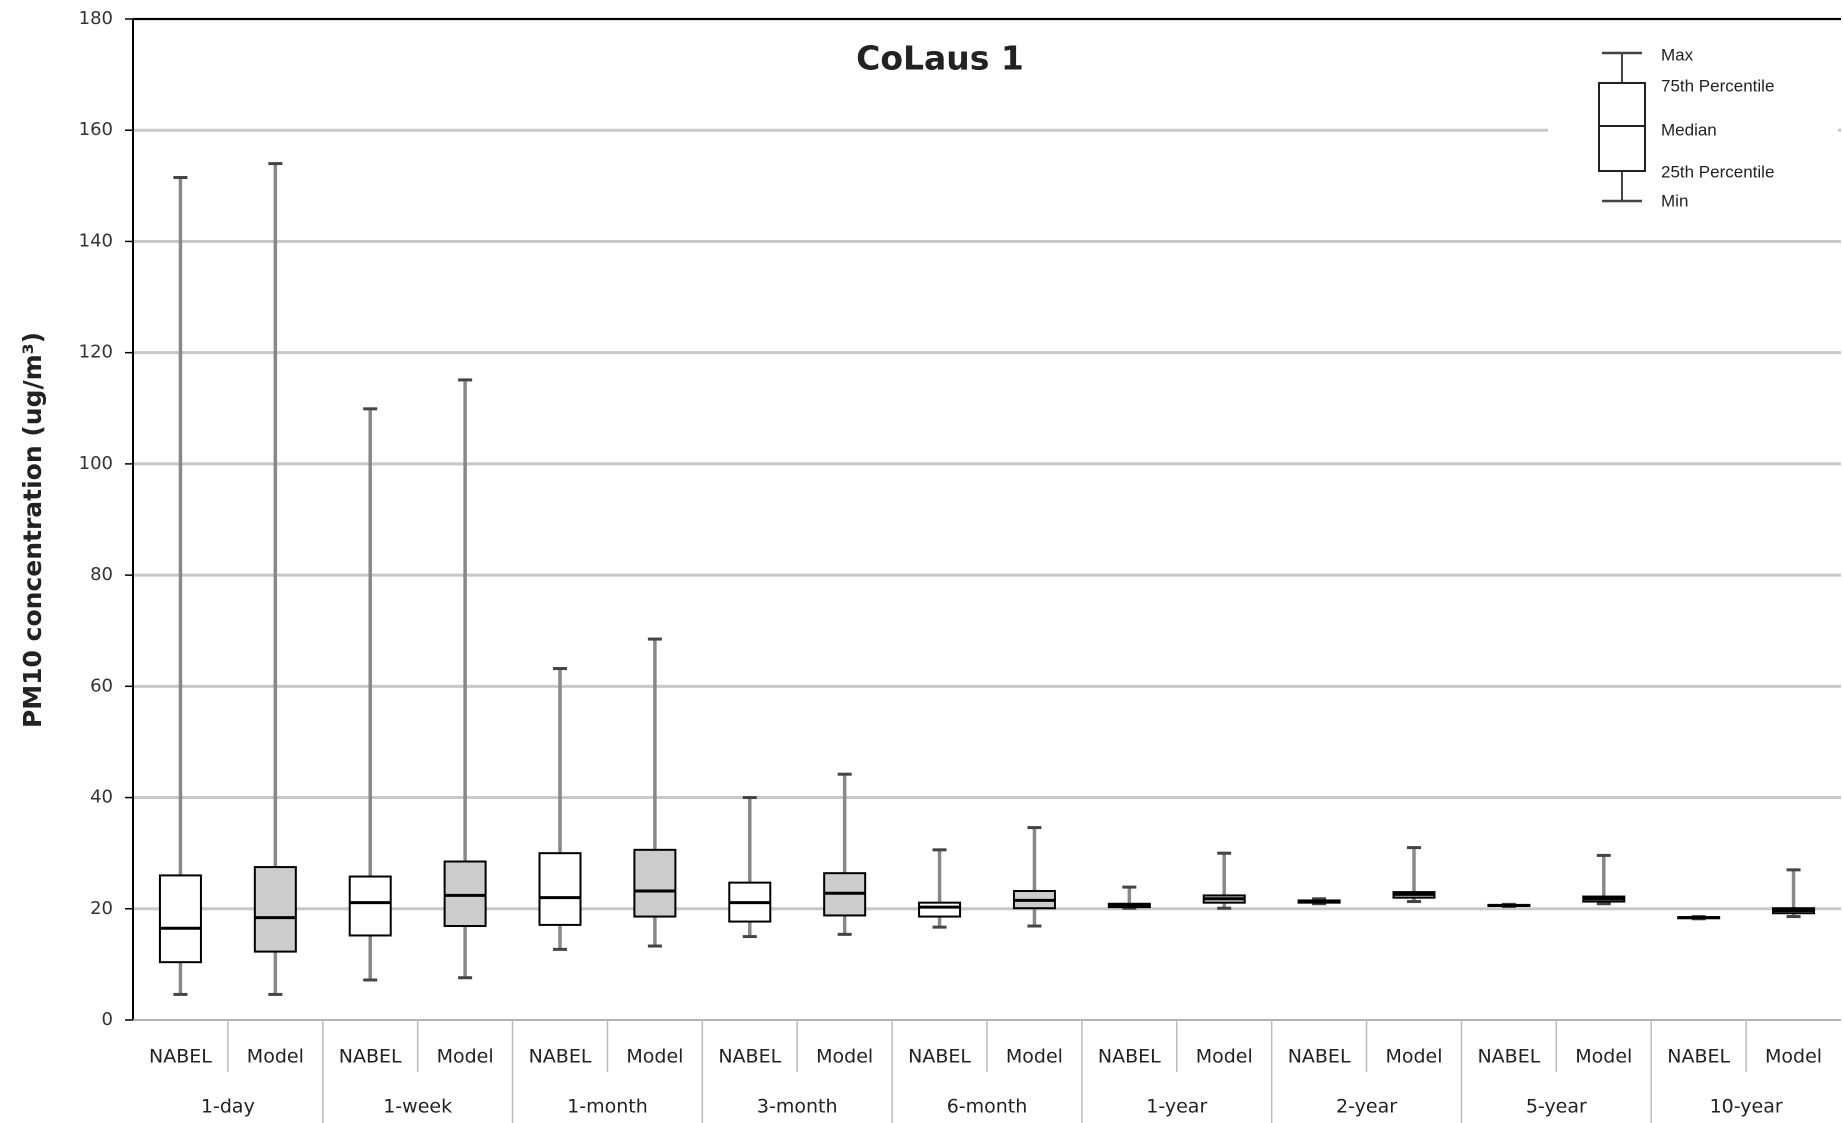 The height and width of the screenshot is (1123, 1843). I want to click on legend-label: Max, so click(1677, 54).